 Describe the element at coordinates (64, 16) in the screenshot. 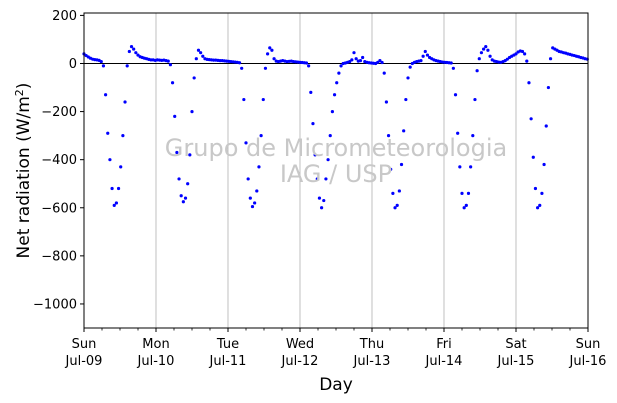

I see `y-tick-label-0: 200` at that location.